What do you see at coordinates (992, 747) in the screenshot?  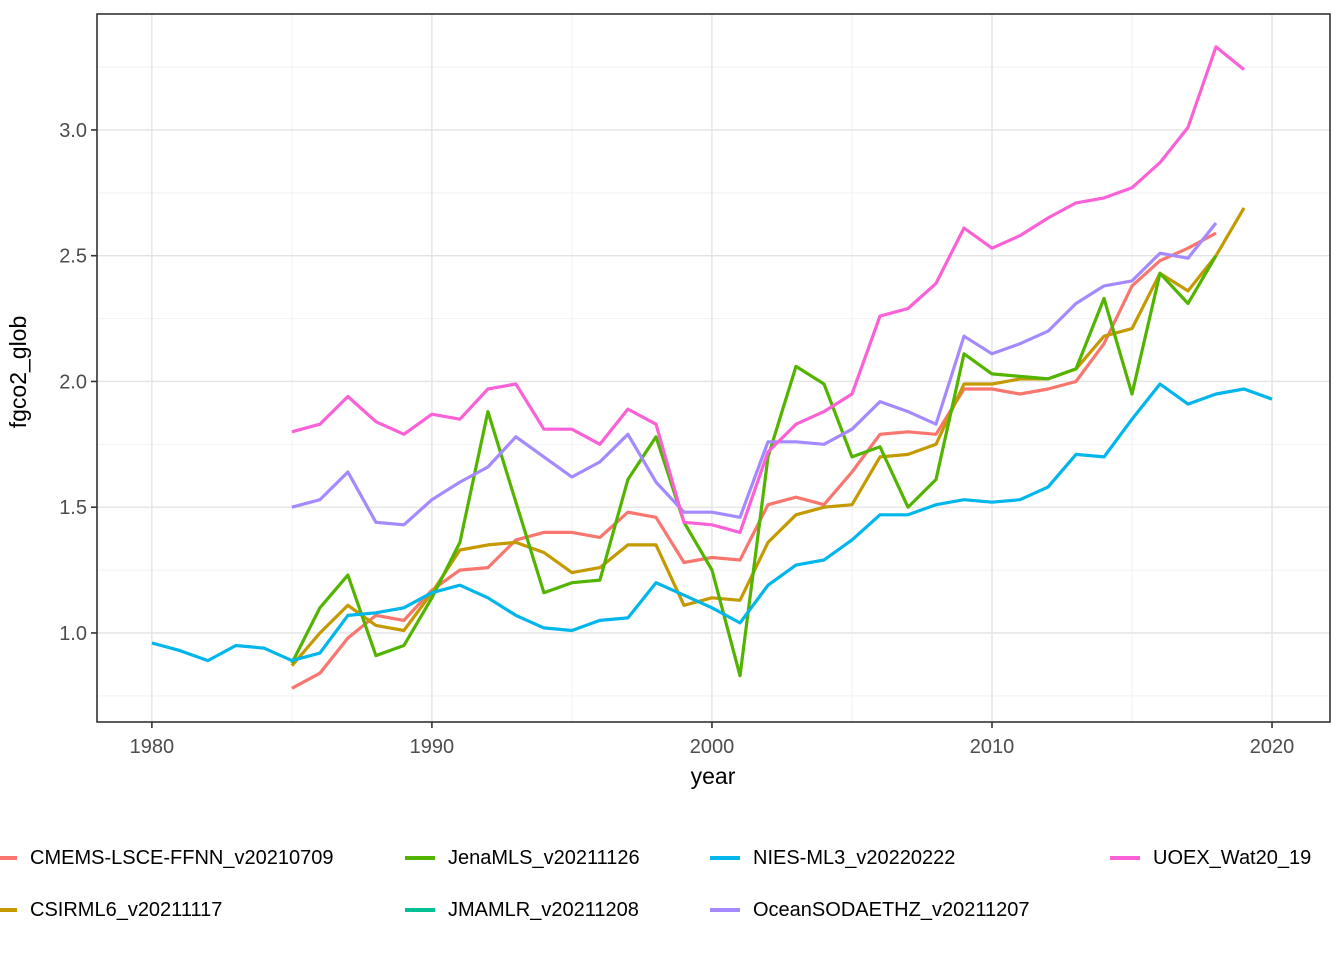 I see `x-axis-tick-label: 2010` at bounding box center [992, 747].